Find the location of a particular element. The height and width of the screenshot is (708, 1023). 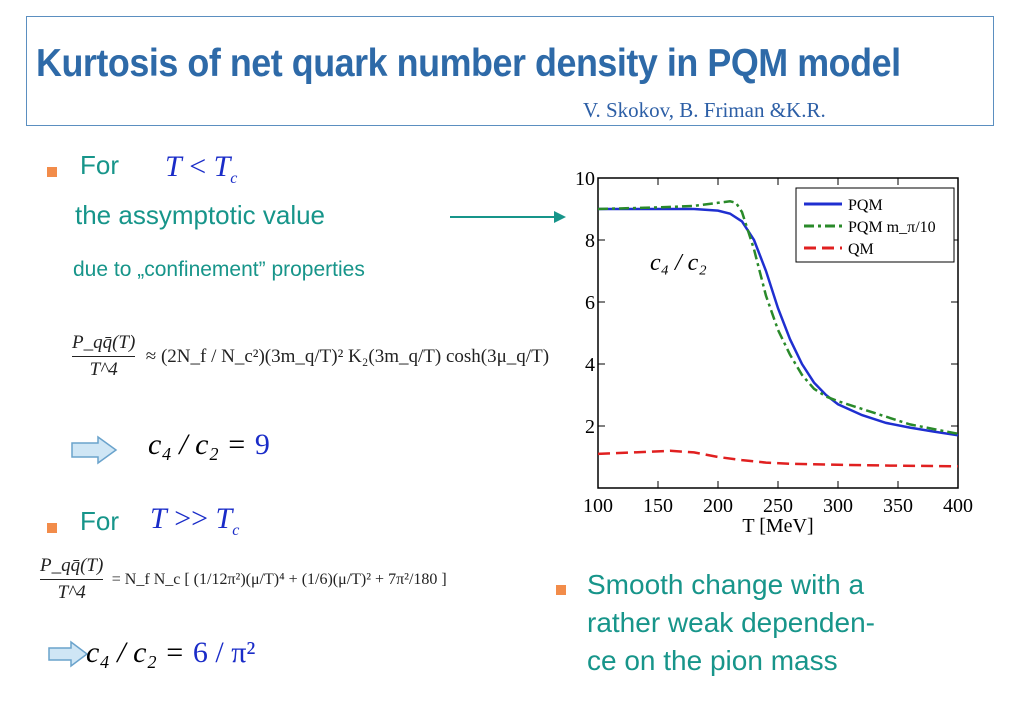

legend-label: PQM m_π/10 is located at coordinates (892, 227).